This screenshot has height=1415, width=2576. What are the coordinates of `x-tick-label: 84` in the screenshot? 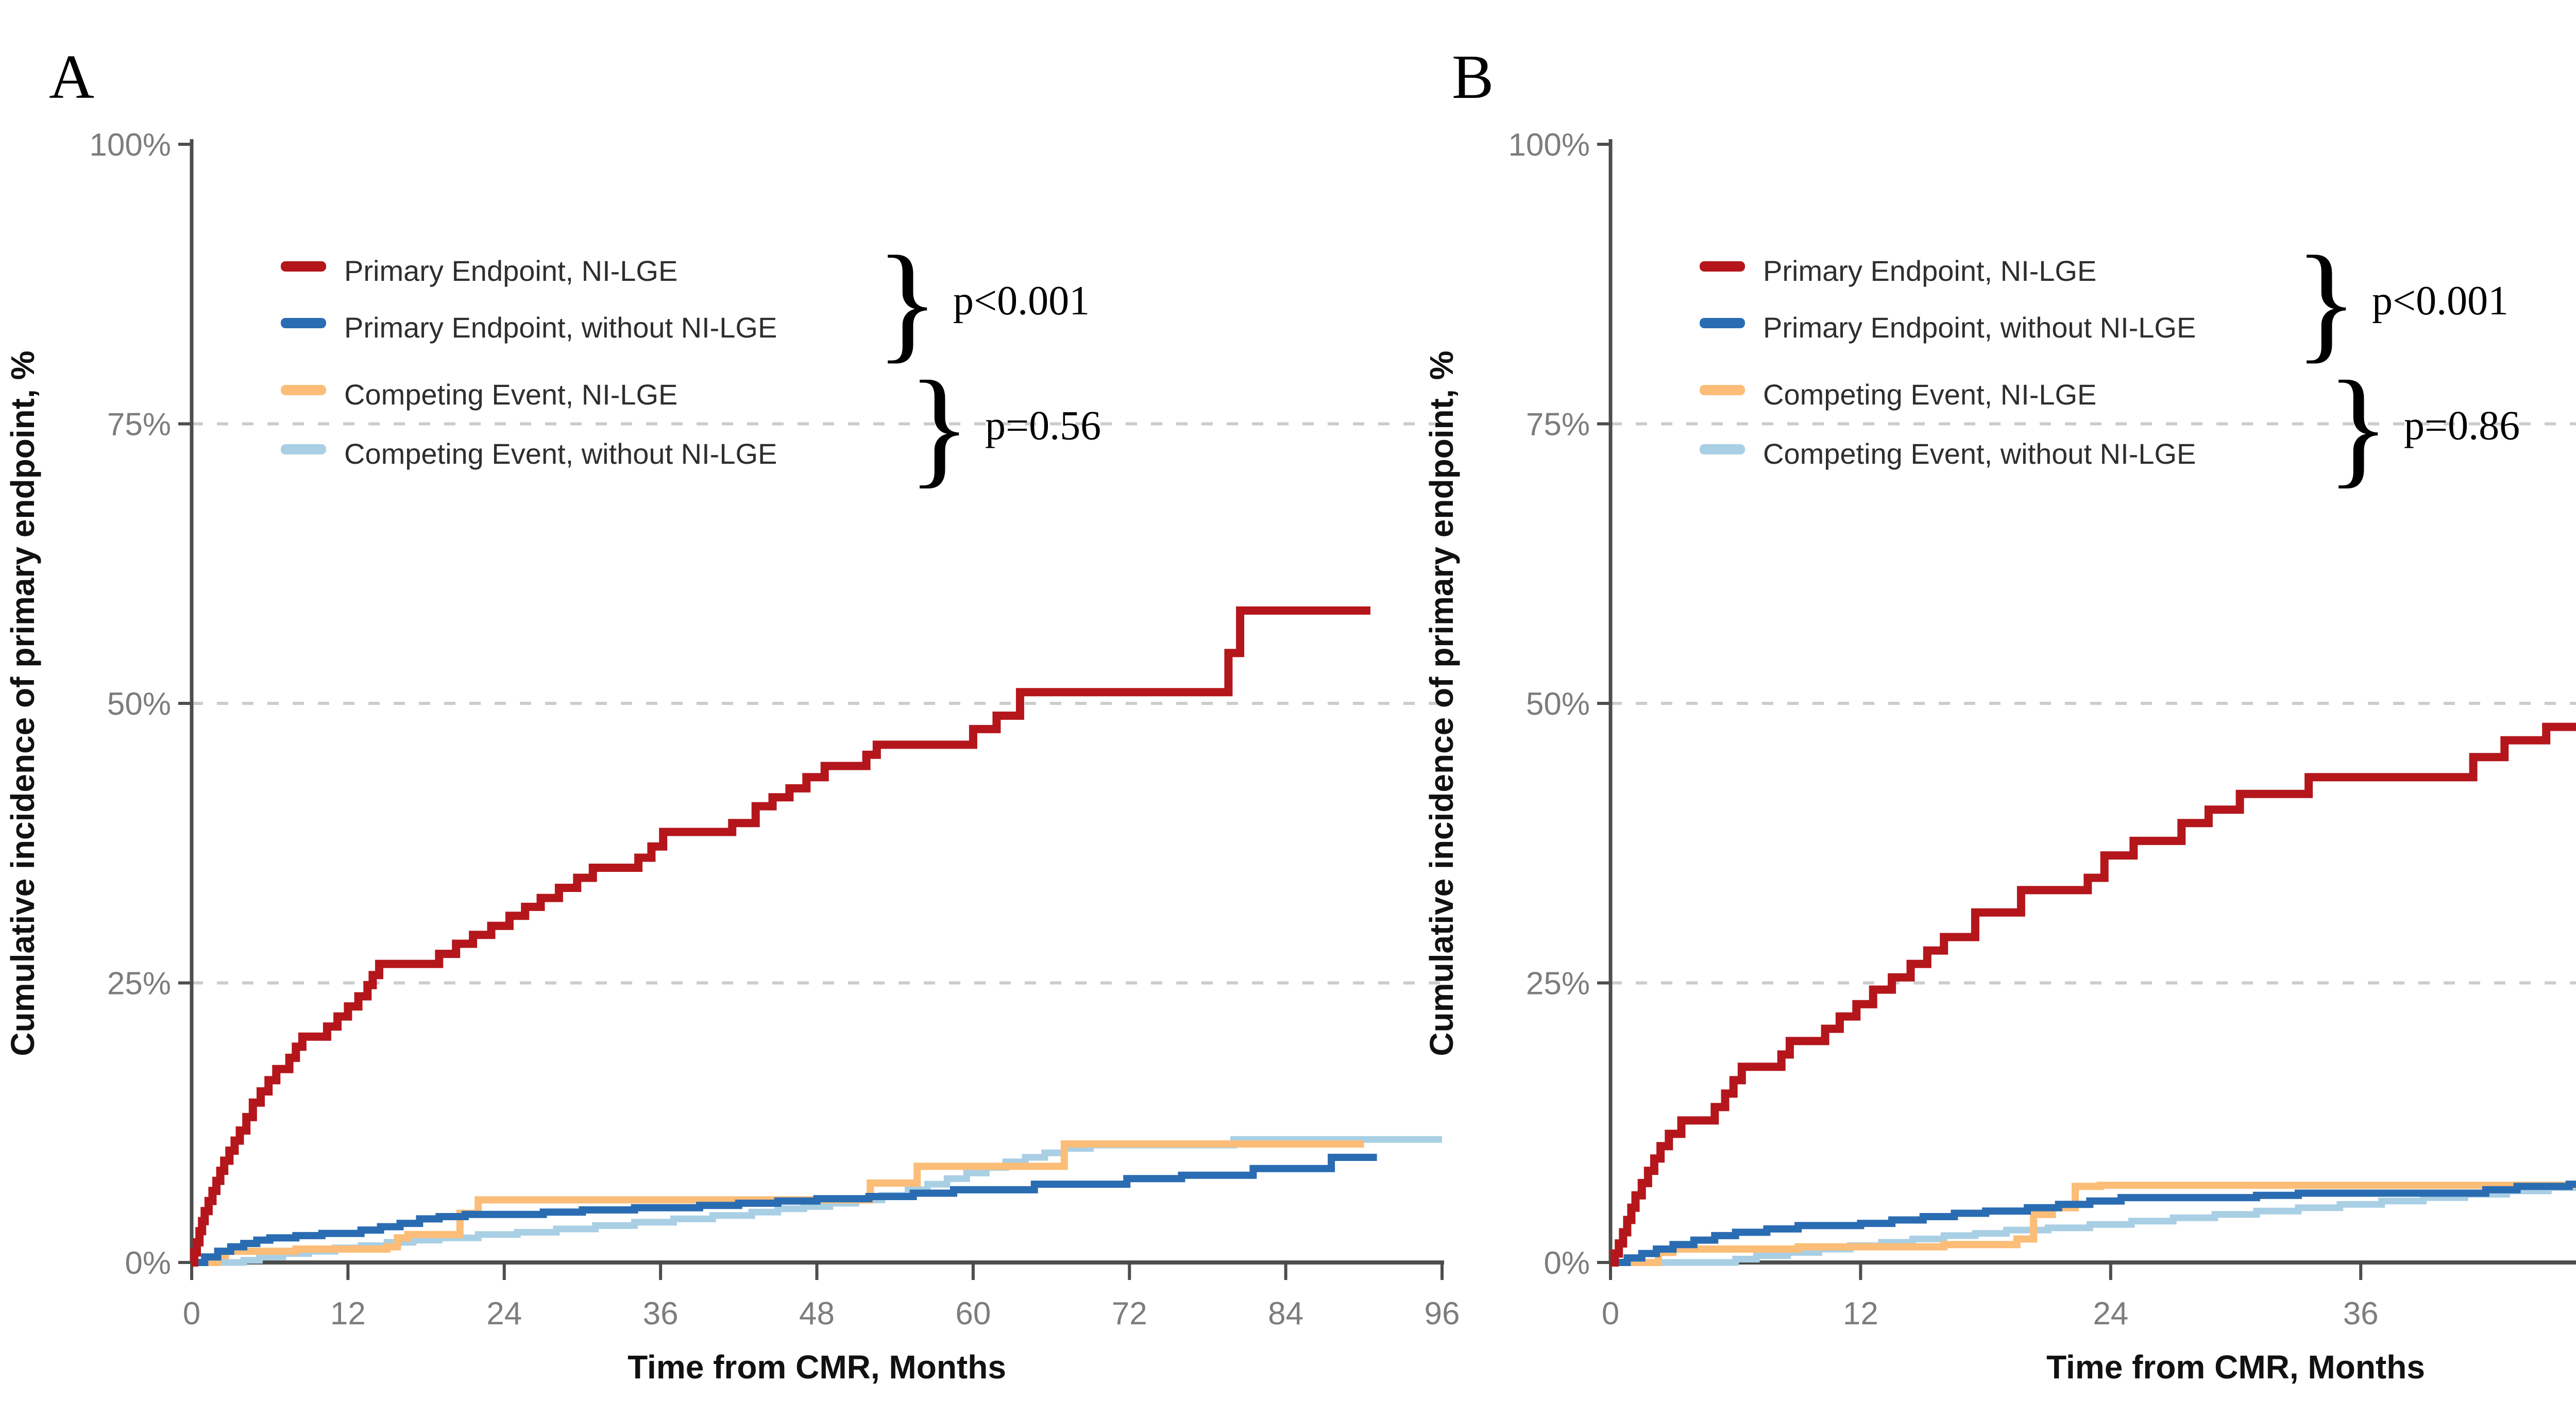 It's located at (1285, 1314).